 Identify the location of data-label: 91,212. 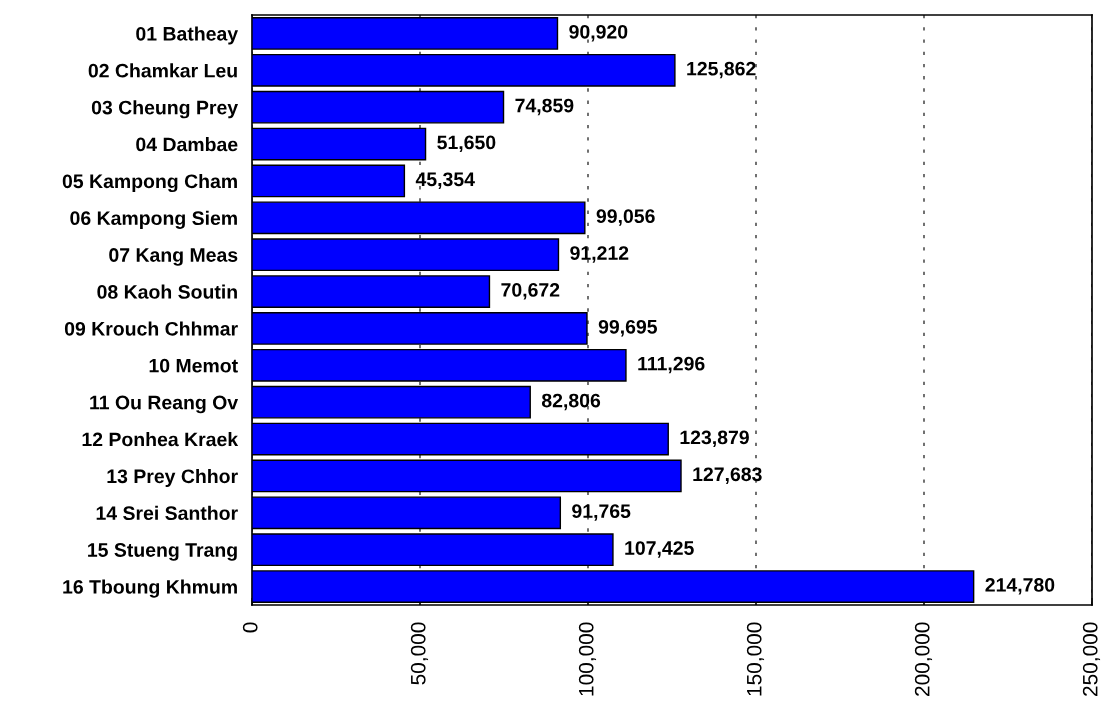
(599, 254).